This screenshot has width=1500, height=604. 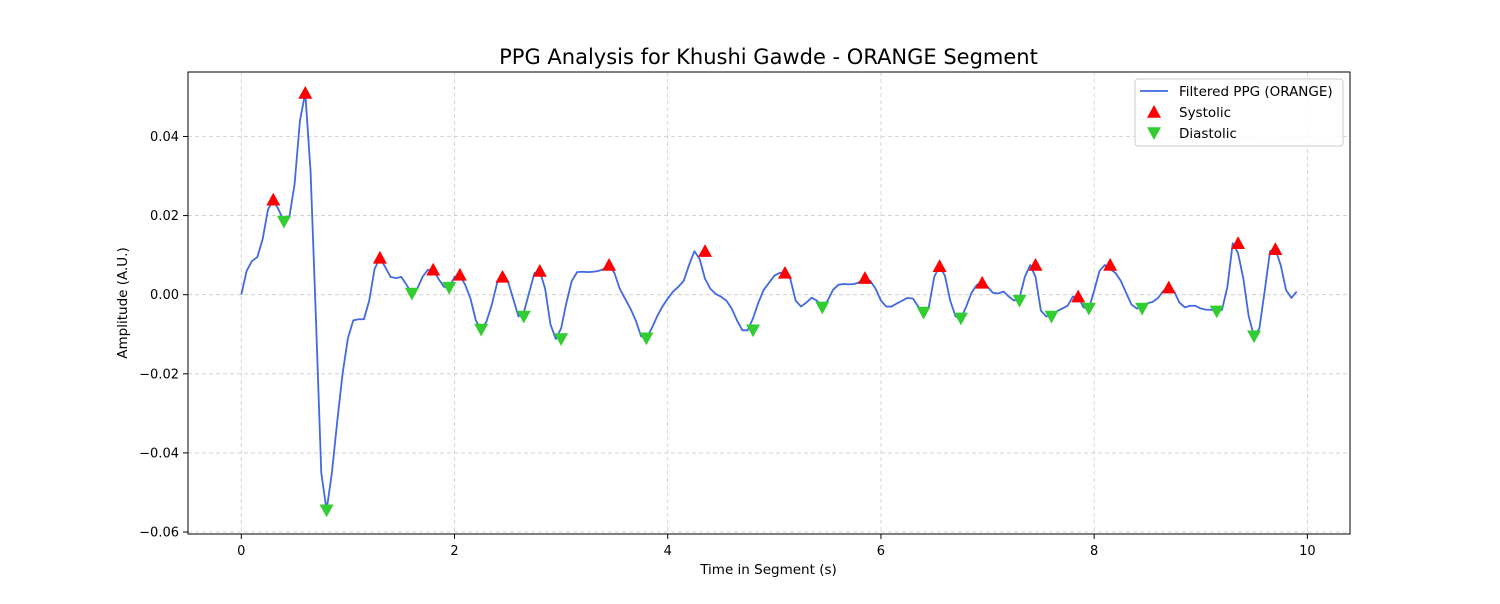 I want to click on legend: Filtered PPG (ORANGE) Systolic Diastolic, so click(x=1239, y=112).